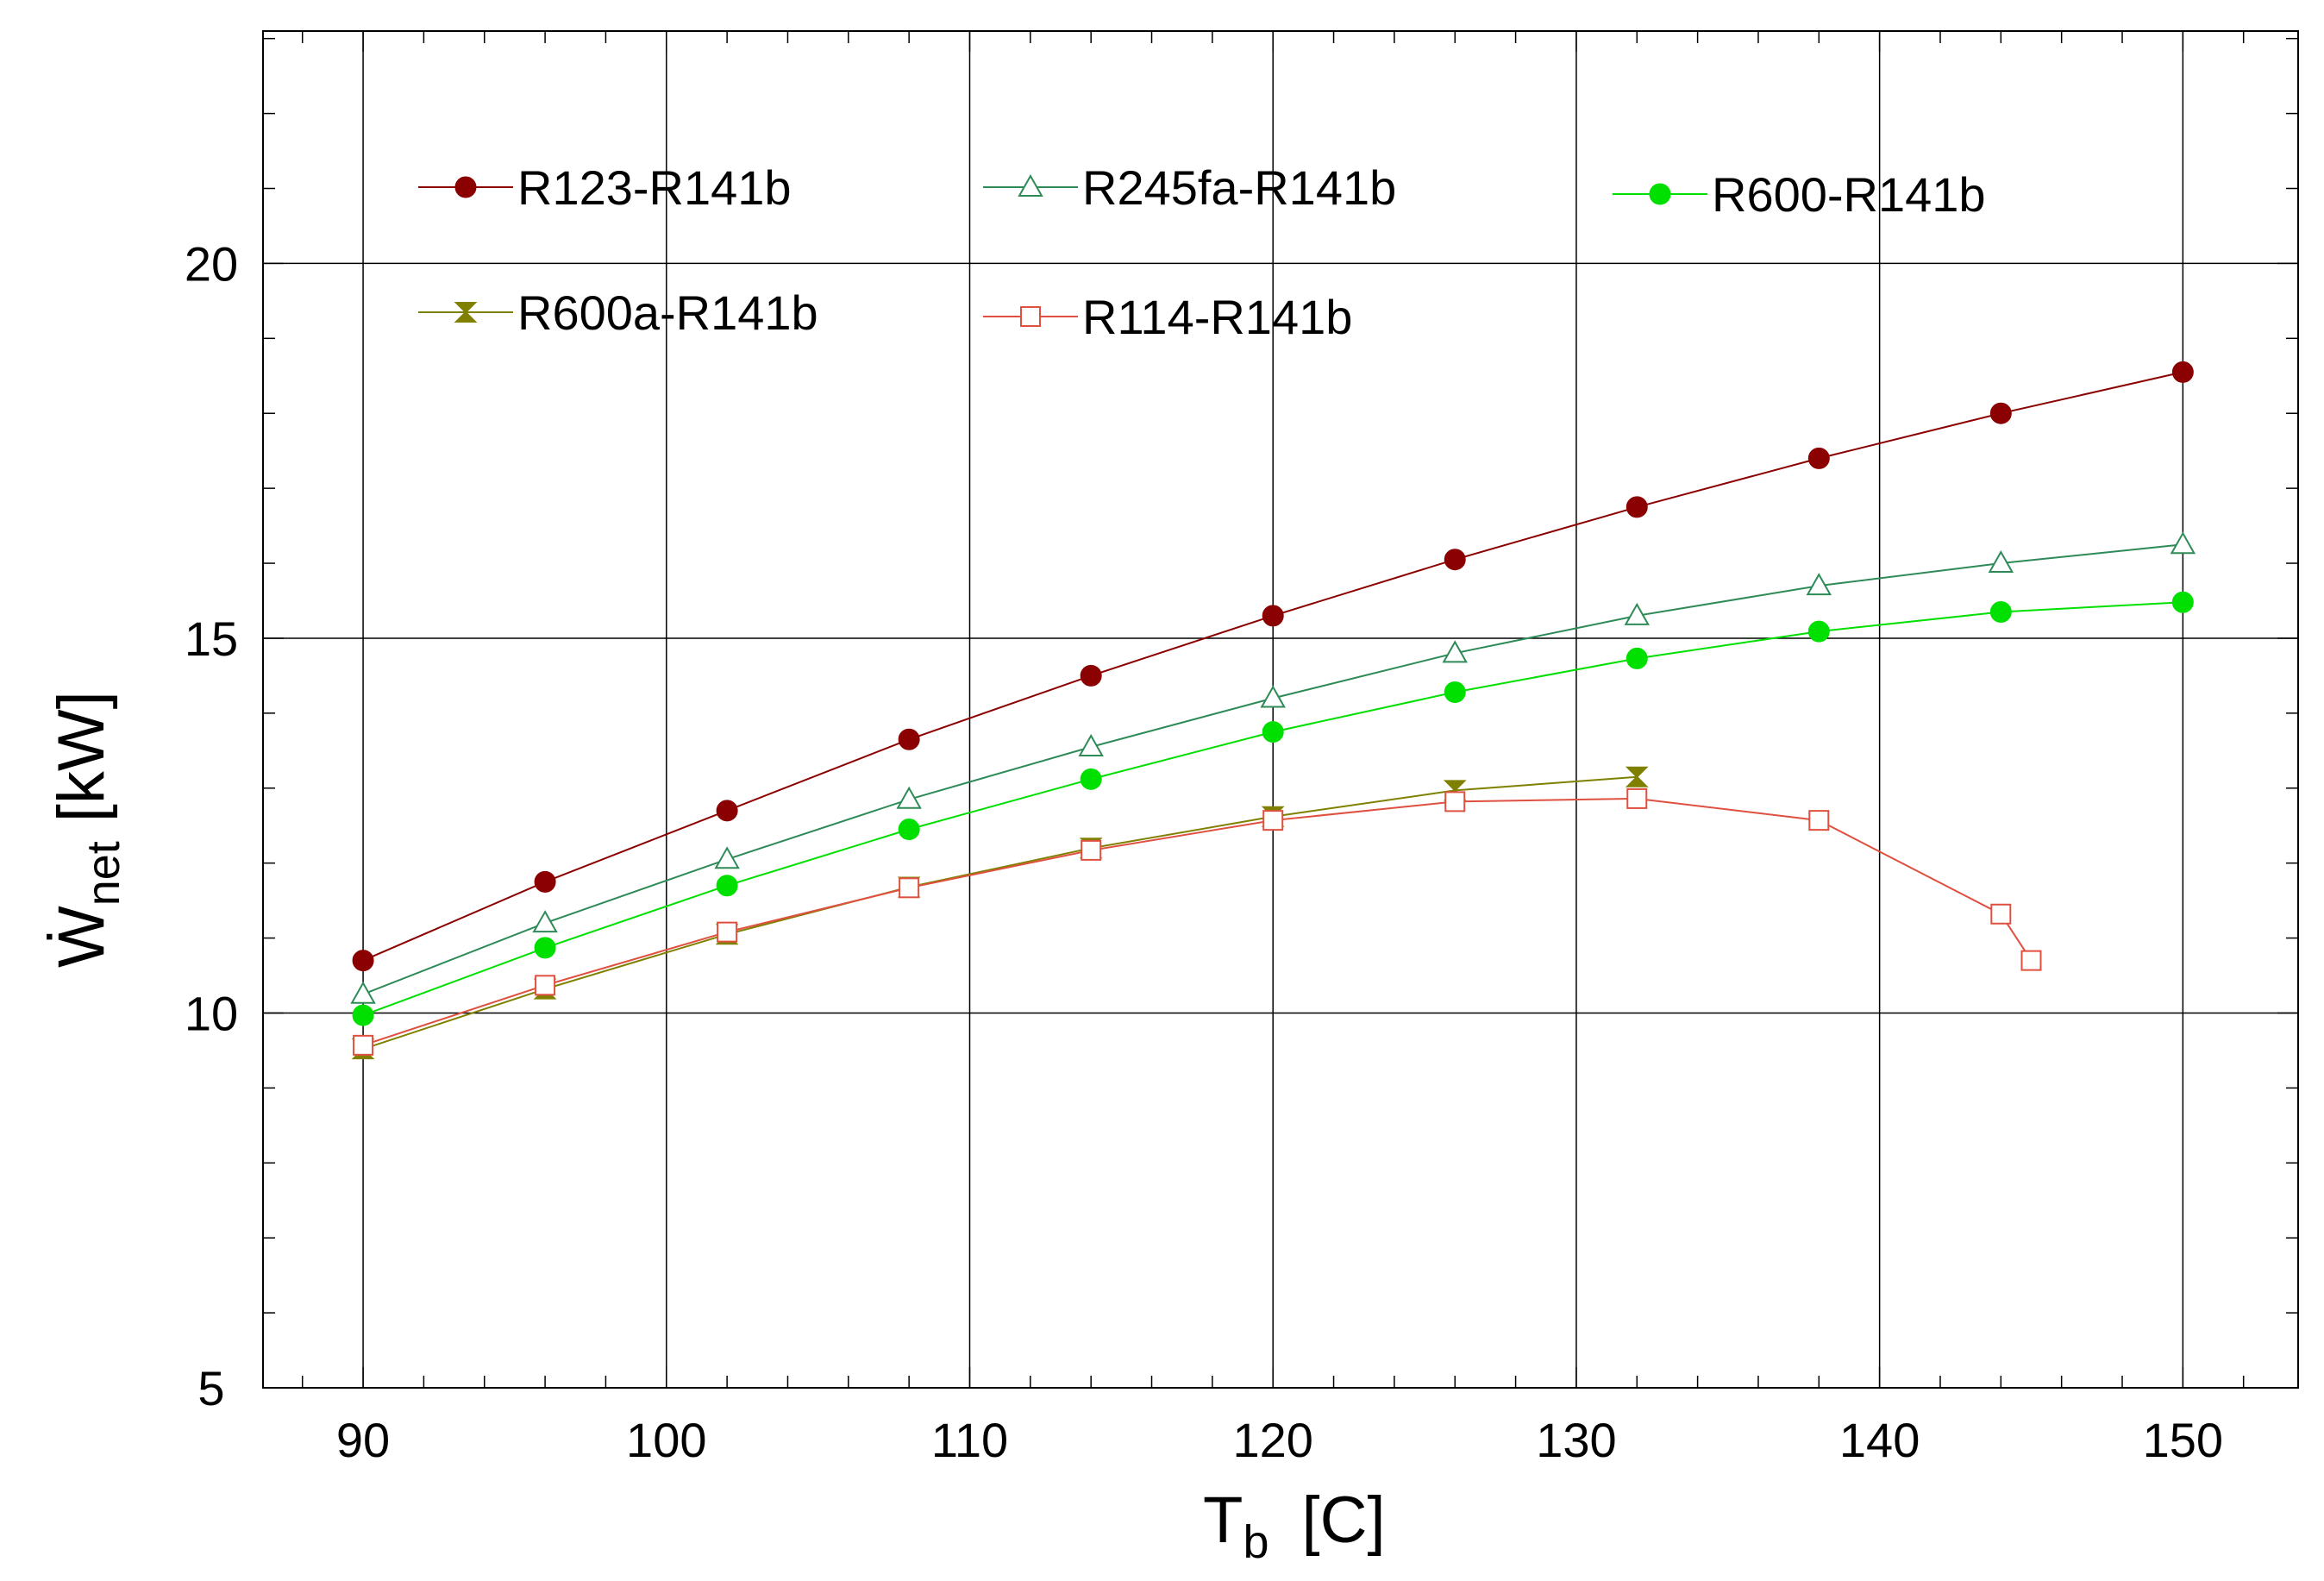  I want to click on y-axis-title-unit: [kW], so click(81, 756).